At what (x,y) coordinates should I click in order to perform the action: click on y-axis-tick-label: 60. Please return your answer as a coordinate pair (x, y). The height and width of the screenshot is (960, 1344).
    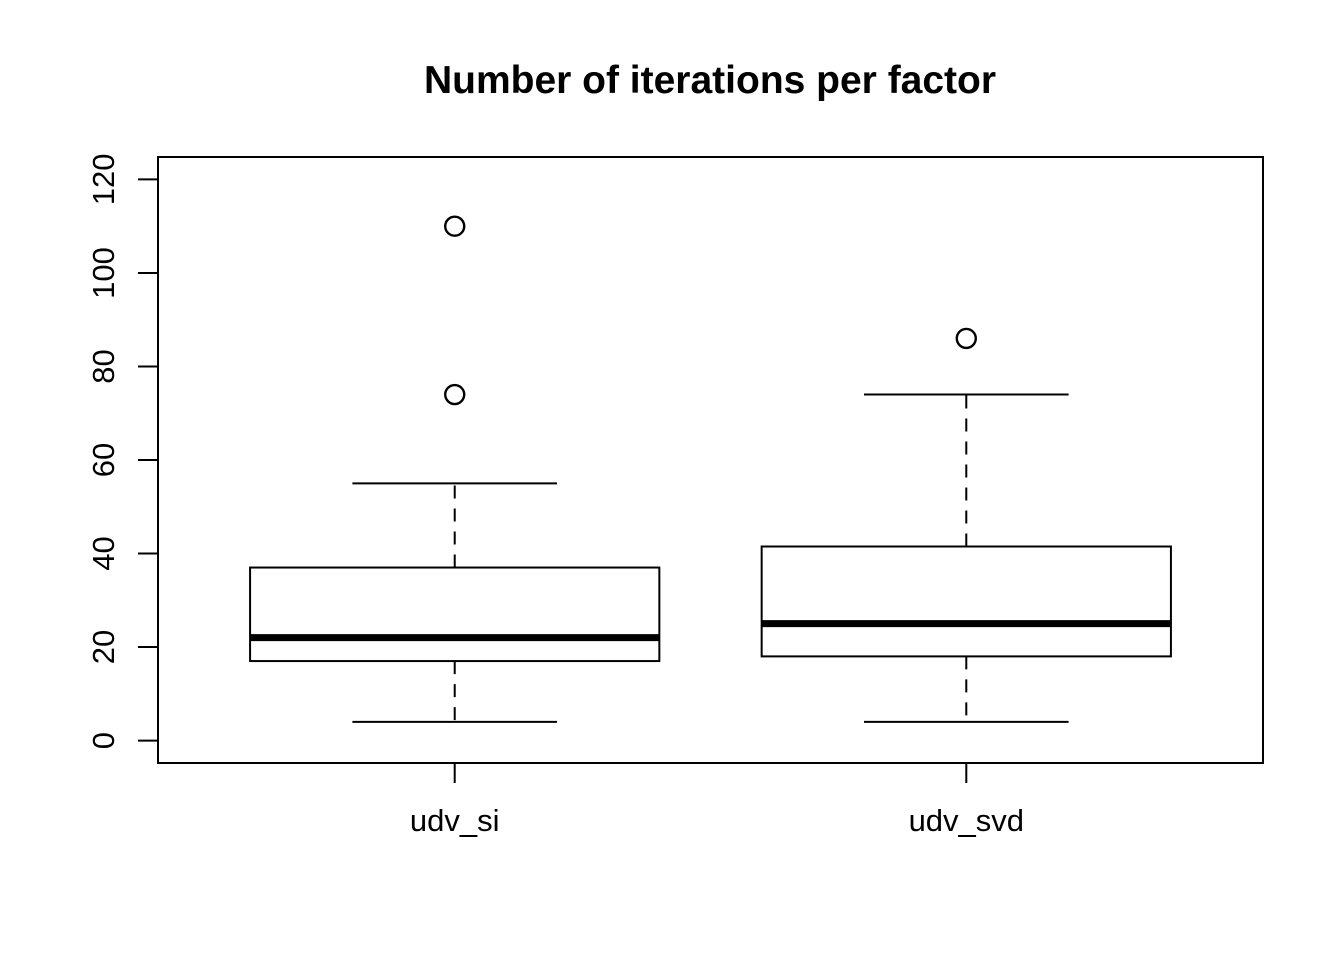
    Looking at the image, I should click on (103, 460).